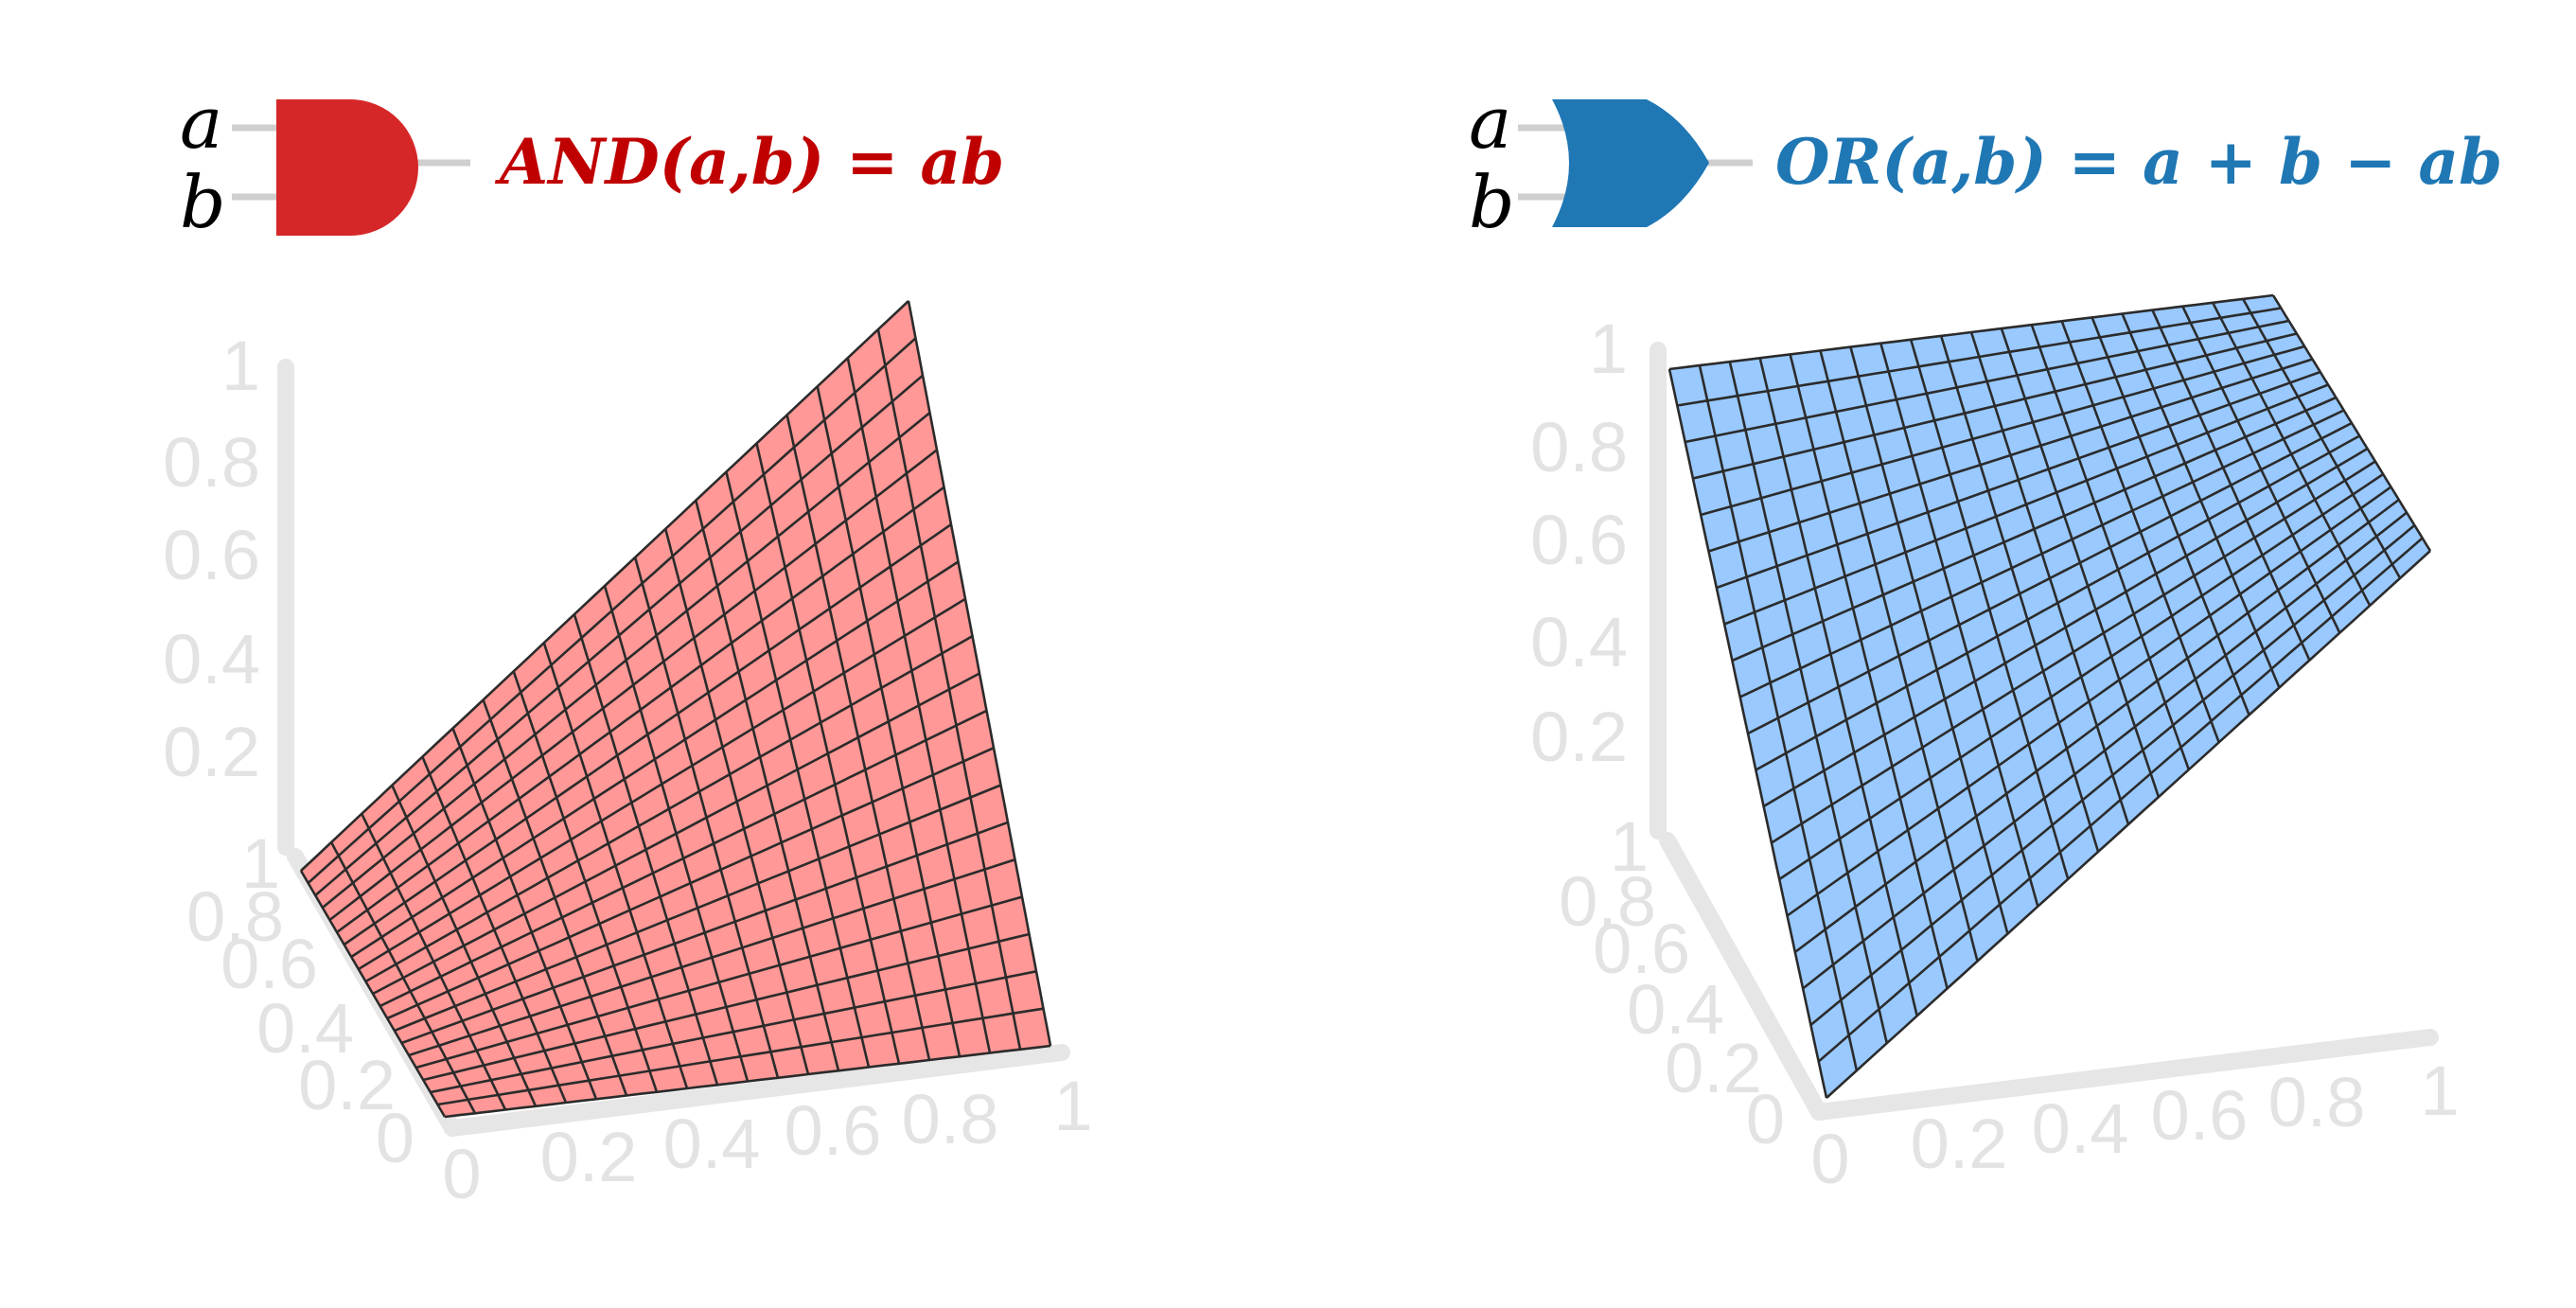 Image resolution: width=2576 pixels, height=1308 pixels. I want to click on or-y-tick: 0.8, so click(1607, 902).